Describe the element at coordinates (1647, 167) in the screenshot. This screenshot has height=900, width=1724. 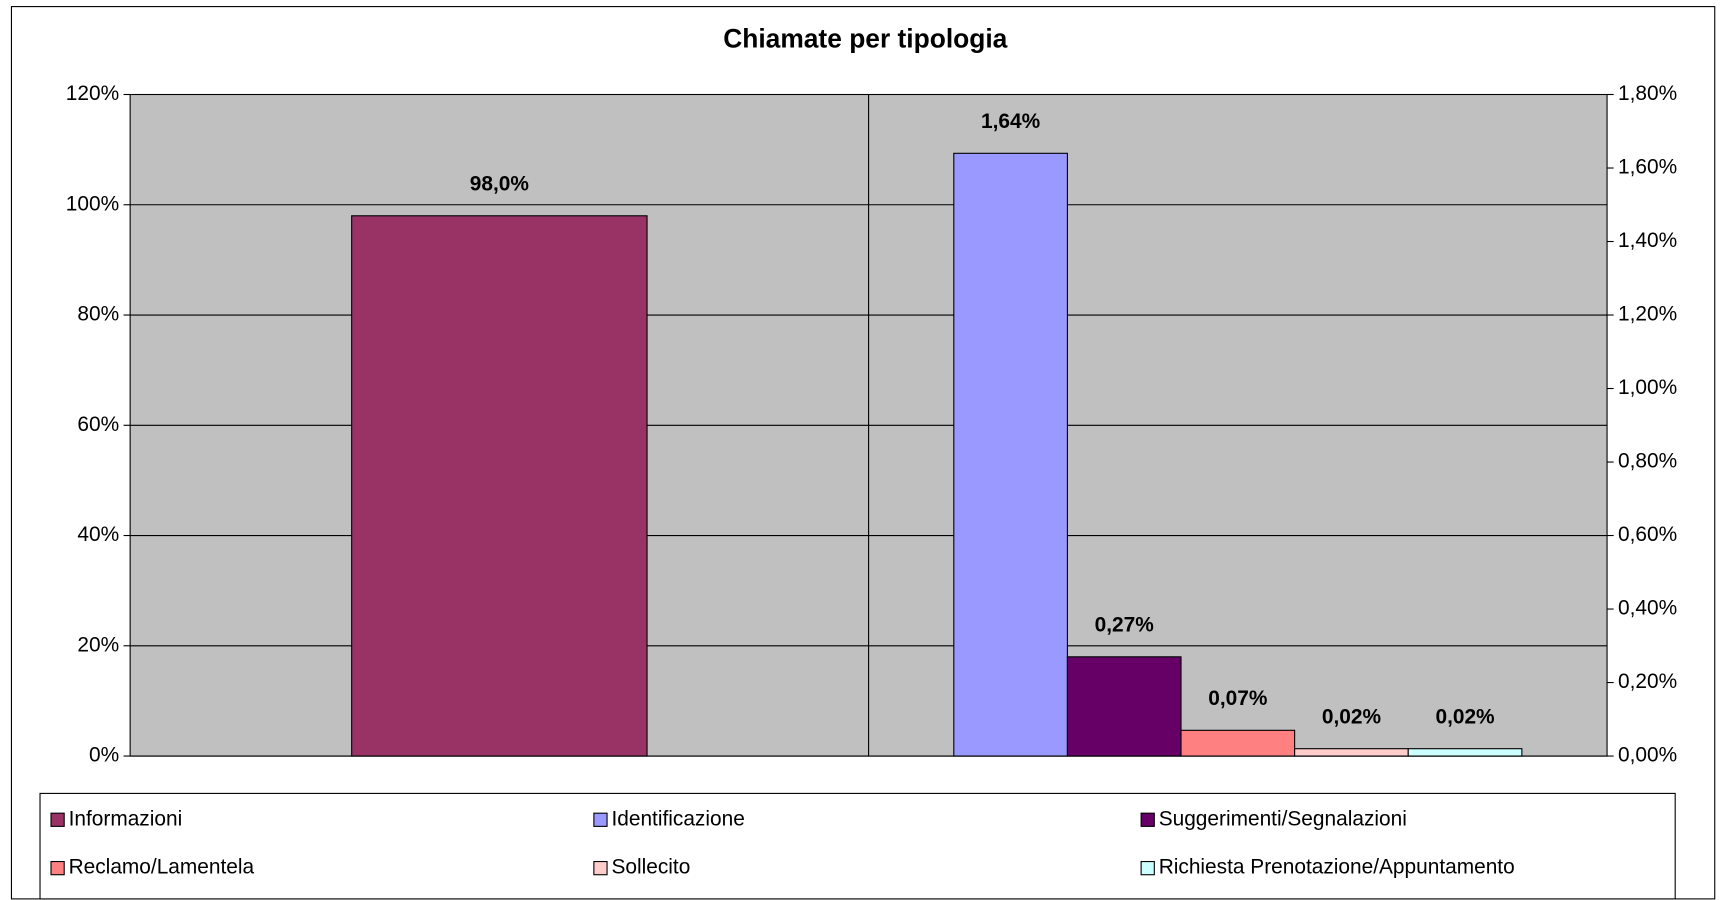
I see `y2-tick-label: 1,60%` at that location.